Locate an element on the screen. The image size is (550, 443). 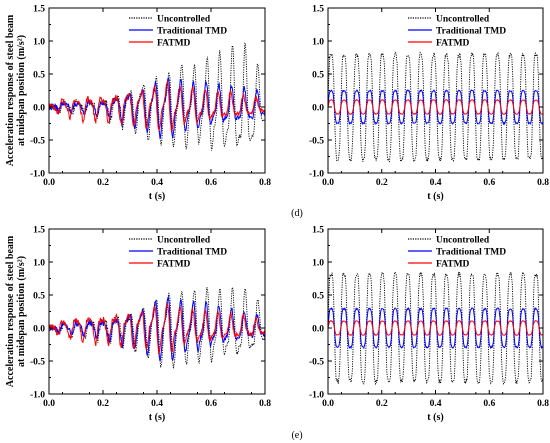
panel-label-d: (d) is located at coordinates (297, 213).